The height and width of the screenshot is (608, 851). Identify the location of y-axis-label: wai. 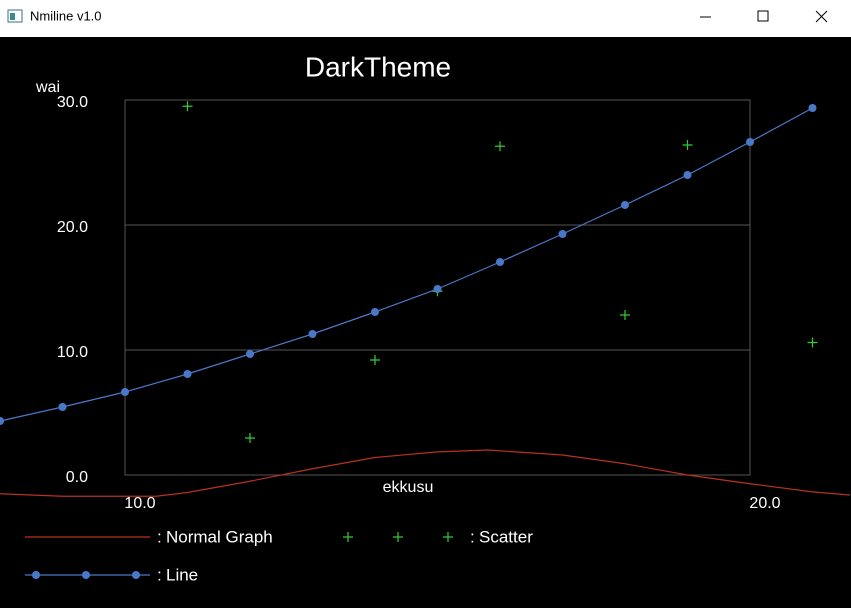
(47, 87).